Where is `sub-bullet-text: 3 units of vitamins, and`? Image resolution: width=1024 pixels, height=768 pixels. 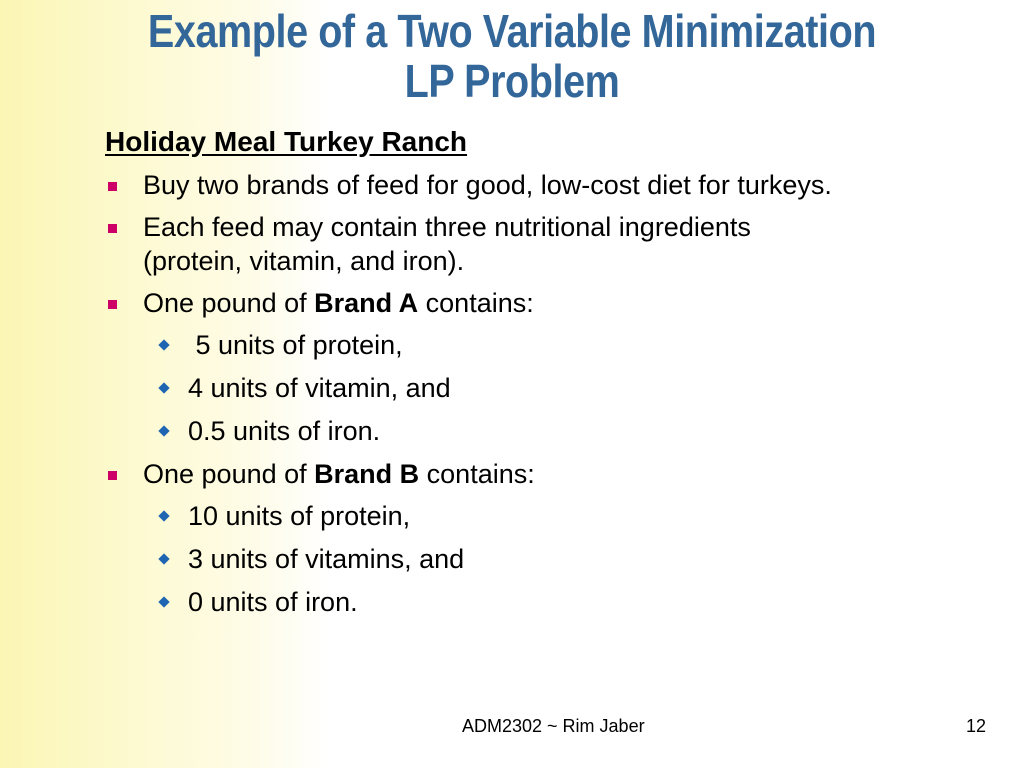
sub-bullet-text: 3 units of vitamins, and is located at coordinates (326, 559).